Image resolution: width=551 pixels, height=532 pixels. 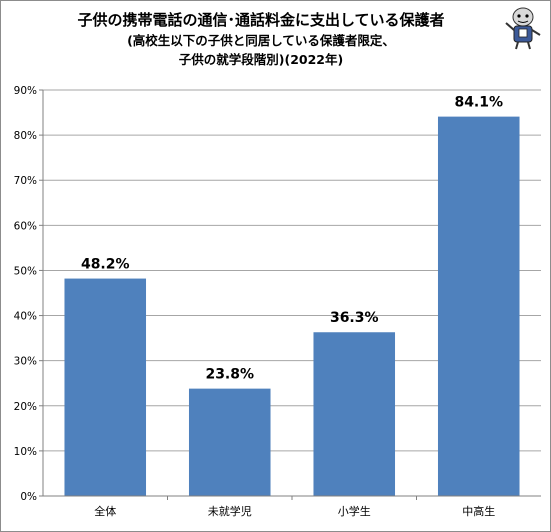 What do you see at coordinates (230, 511) in the screenshot?
I see `x-category-label-2: 未就学児` at bounding box center [230, 511].